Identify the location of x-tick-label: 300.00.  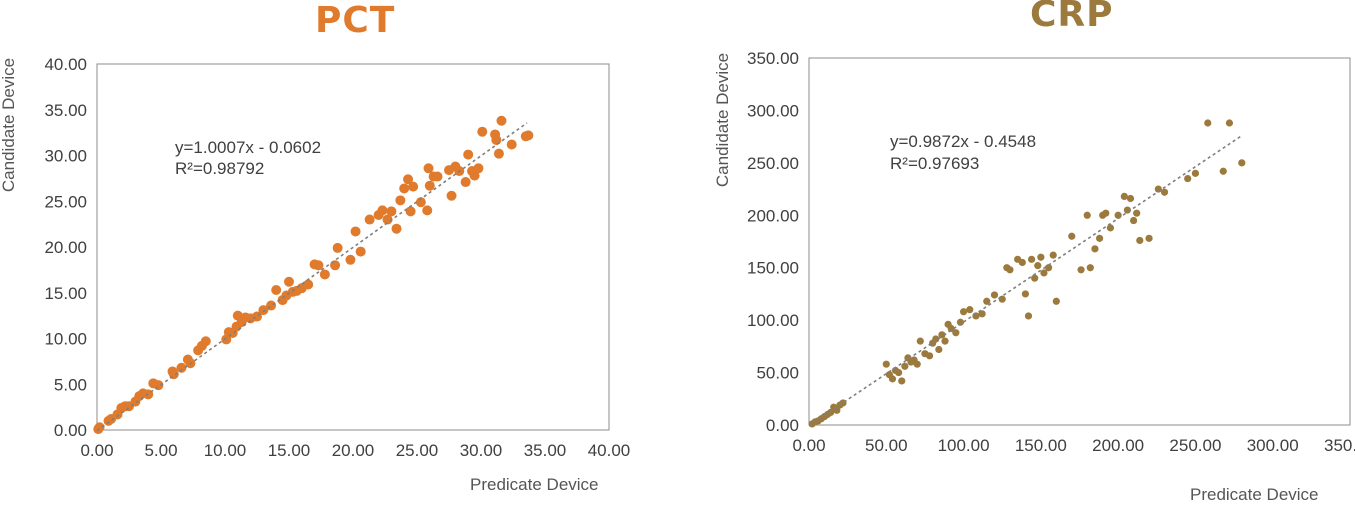
(1273, 445).